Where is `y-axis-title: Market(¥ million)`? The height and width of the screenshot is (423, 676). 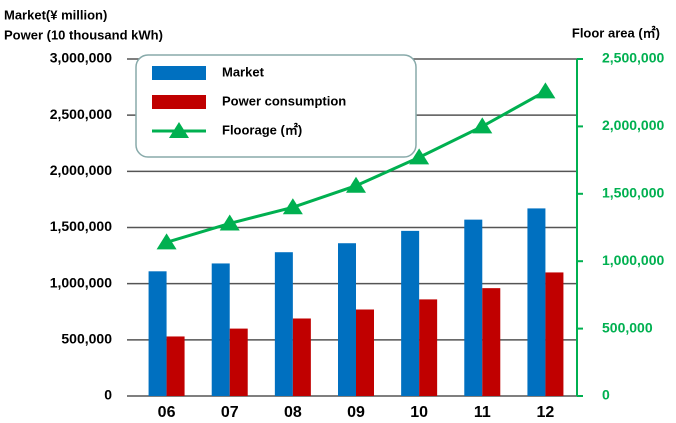
y-axis-title: Market(¥ million) is located at coordinates (55, 14).